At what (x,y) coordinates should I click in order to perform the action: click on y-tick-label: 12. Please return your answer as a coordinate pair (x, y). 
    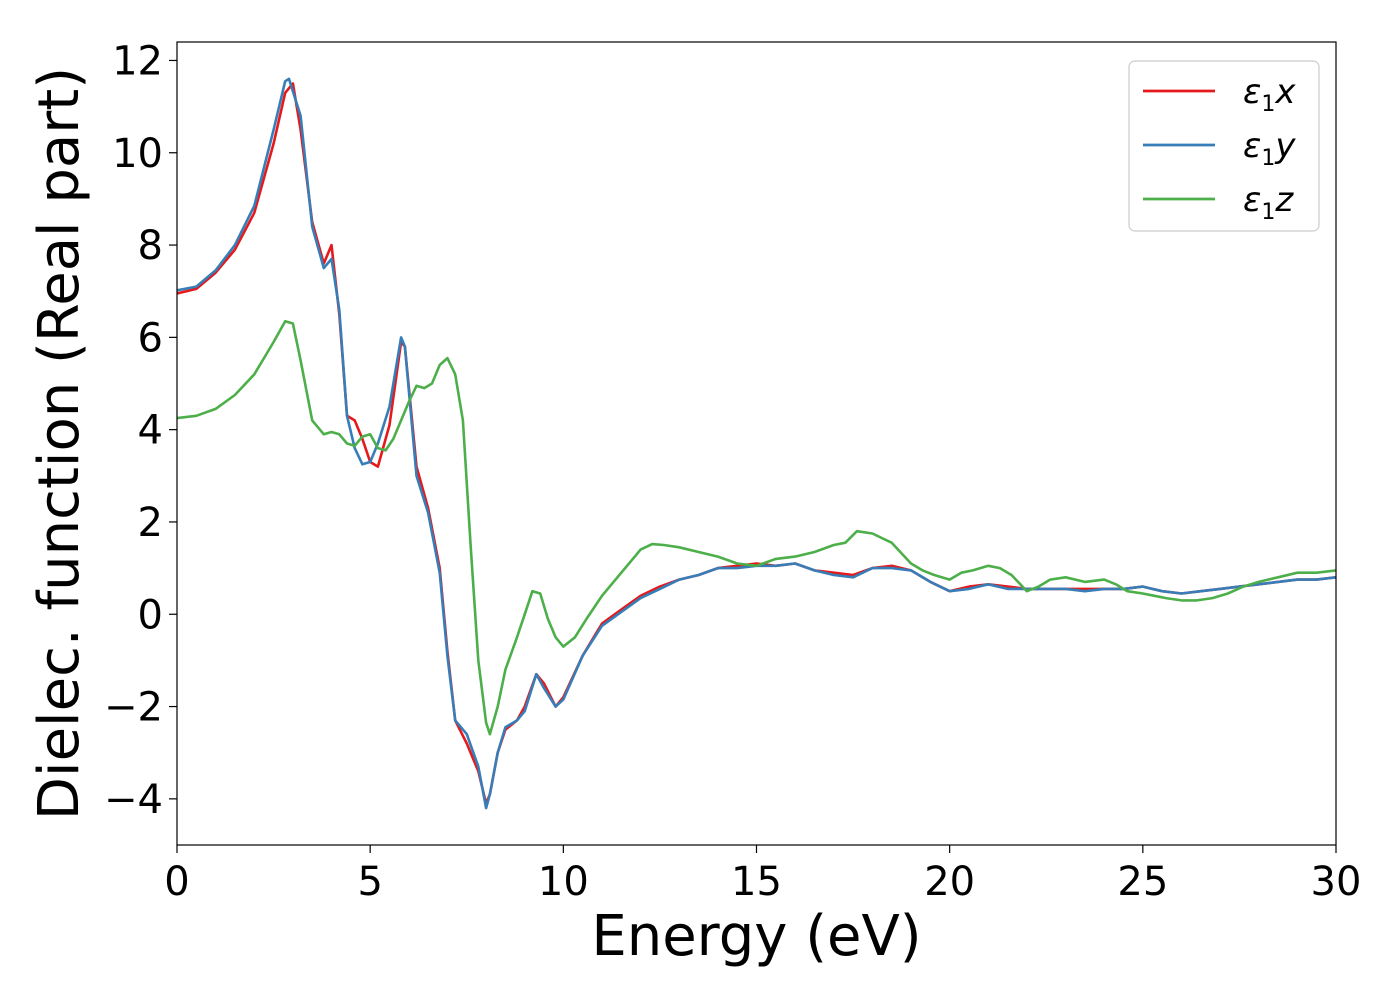
    Looking at the image, I should click on (137, 61).